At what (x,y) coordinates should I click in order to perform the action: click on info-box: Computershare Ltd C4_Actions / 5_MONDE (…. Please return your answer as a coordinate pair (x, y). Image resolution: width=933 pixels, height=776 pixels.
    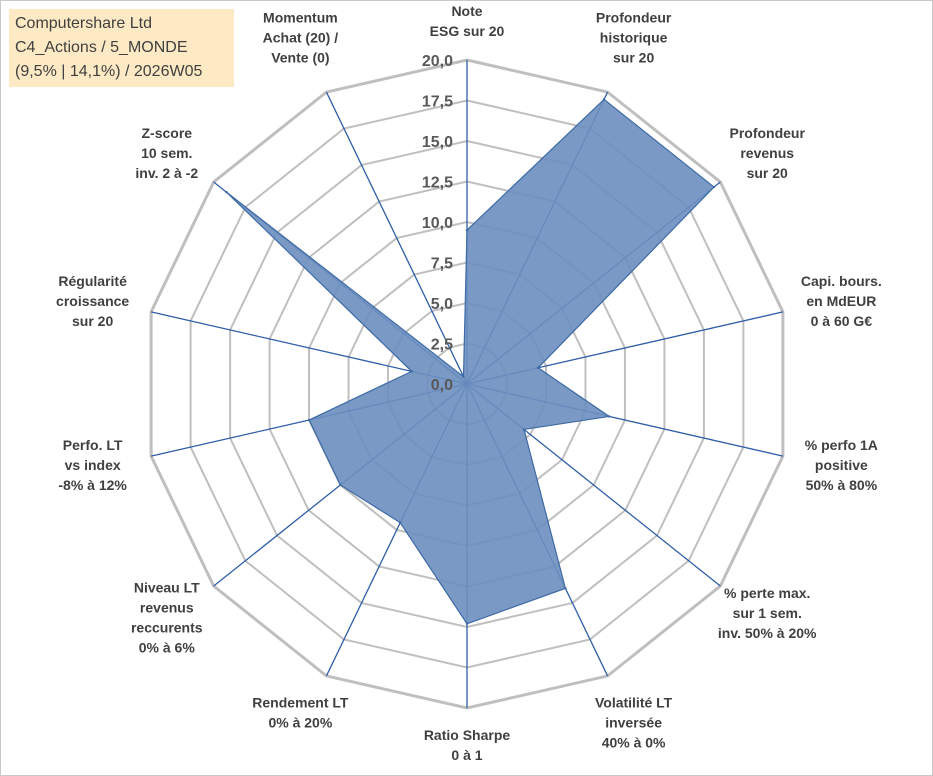
    Looking at the image, I should click on (121, 48).